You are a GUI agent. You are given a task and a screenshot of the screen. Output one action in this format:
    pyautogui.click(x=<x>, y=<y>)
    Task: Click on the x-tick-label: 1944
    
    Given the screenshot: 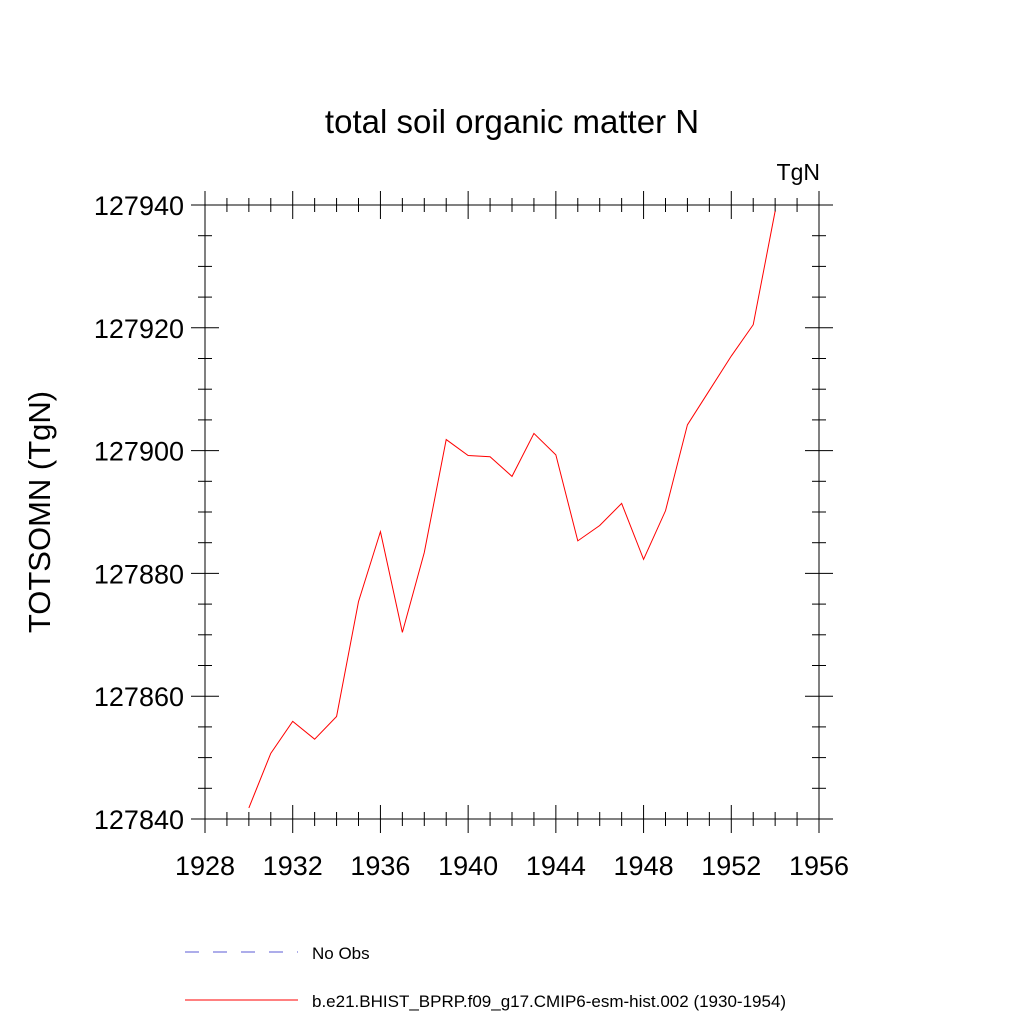 What is the action you would take?
    pyautogui.click(x=556, y=866)
    